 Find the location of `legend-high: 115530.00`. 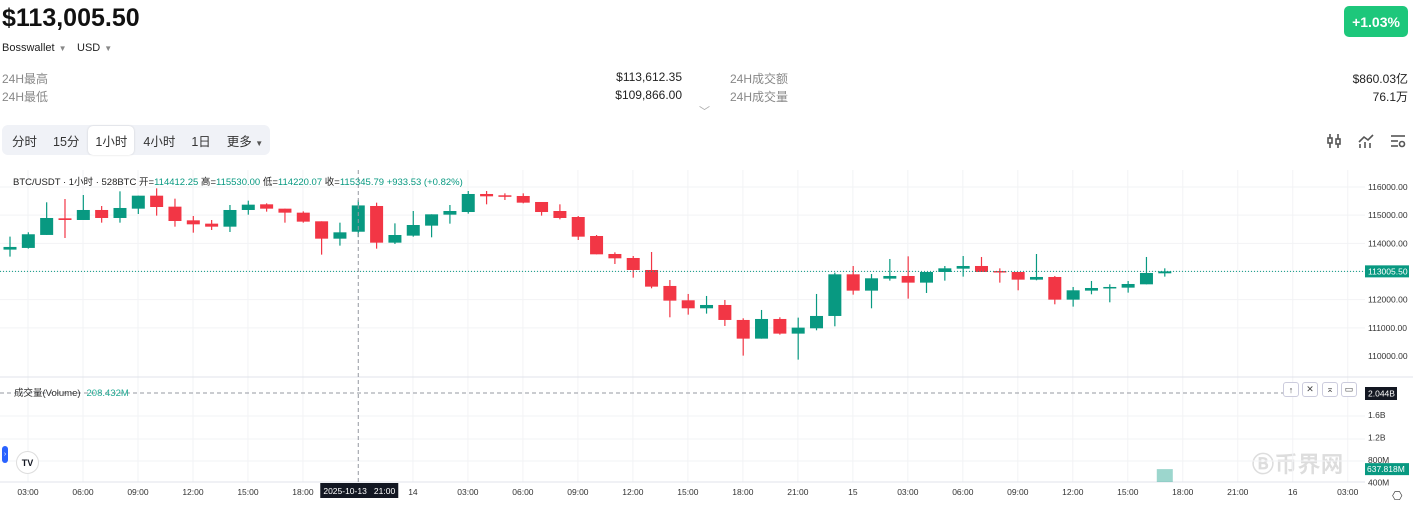

legend-high: 115530.00 is located at coordinates (238, 182).